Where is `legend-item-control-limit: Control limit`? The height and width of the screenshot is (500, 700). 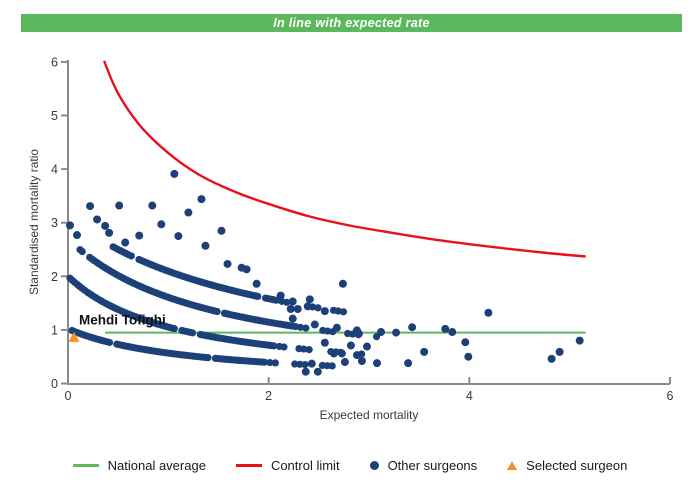 legend-item-control-limit: Control limit is located at coordinates (287, 465).